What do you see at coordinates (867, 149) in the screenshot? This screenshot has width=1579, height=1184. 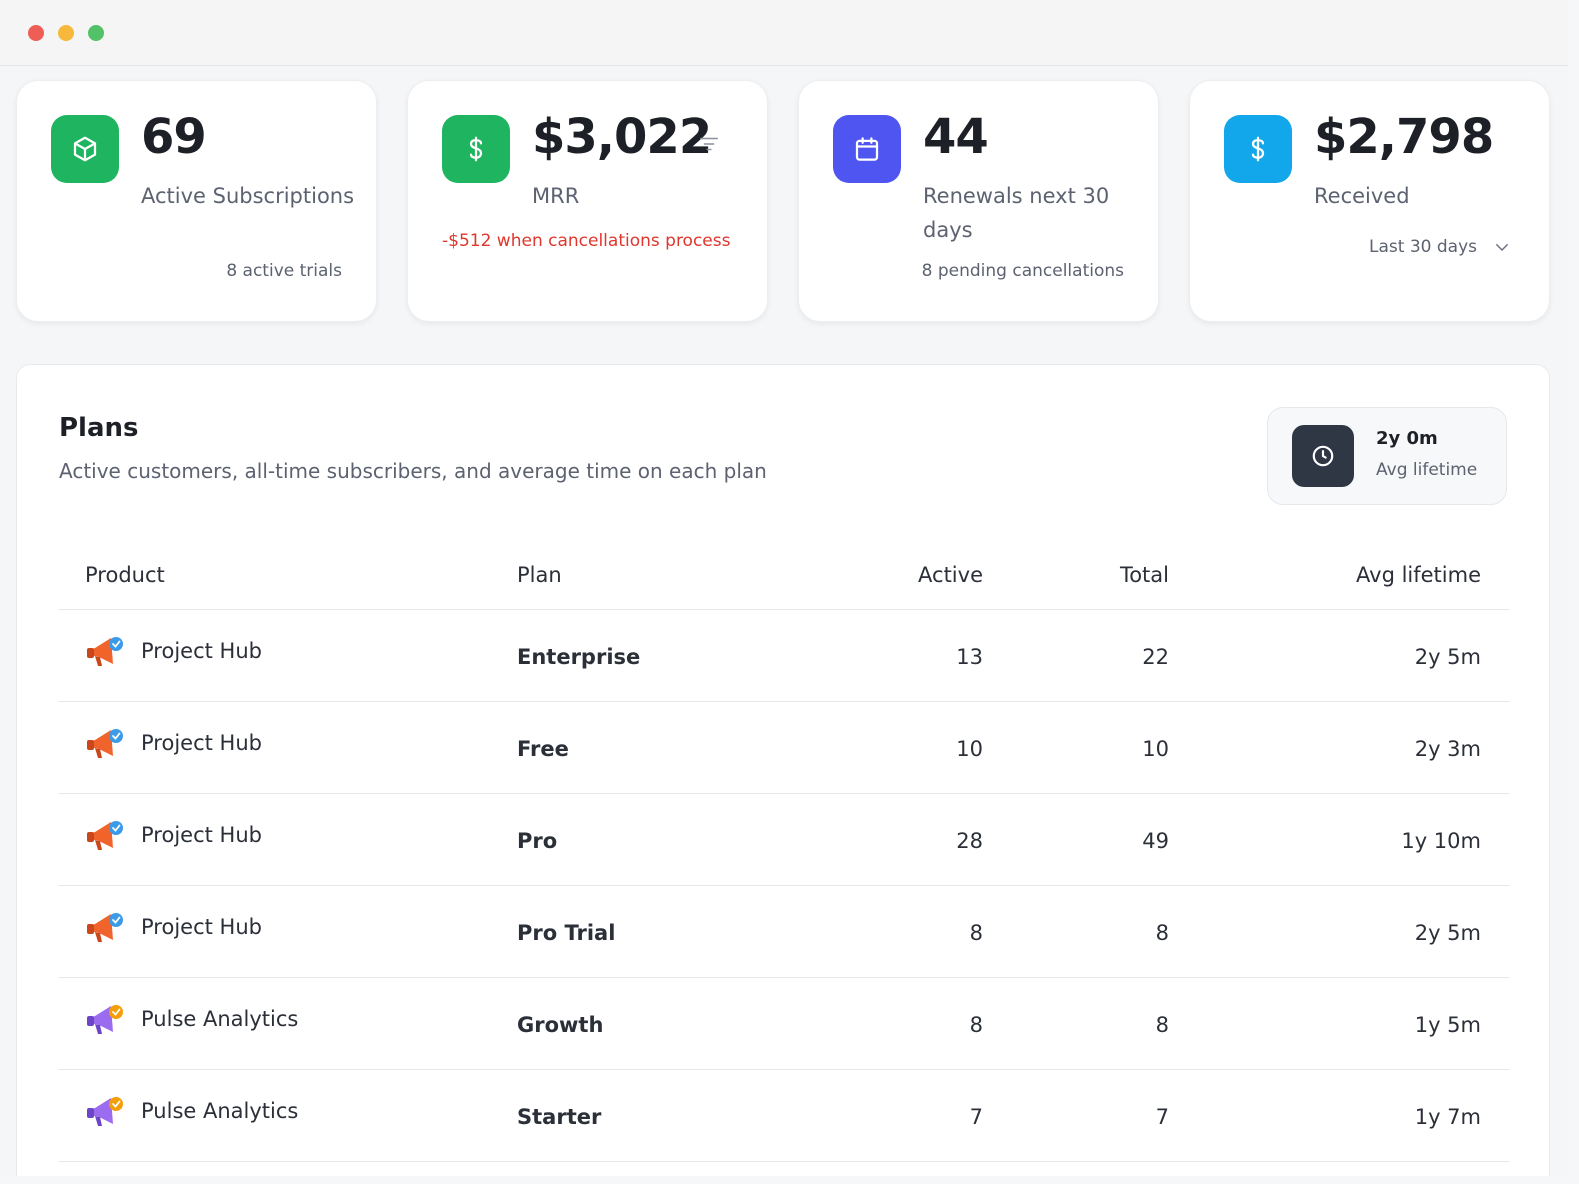 I see `calendar-icon` at bounding box center [867, 149].